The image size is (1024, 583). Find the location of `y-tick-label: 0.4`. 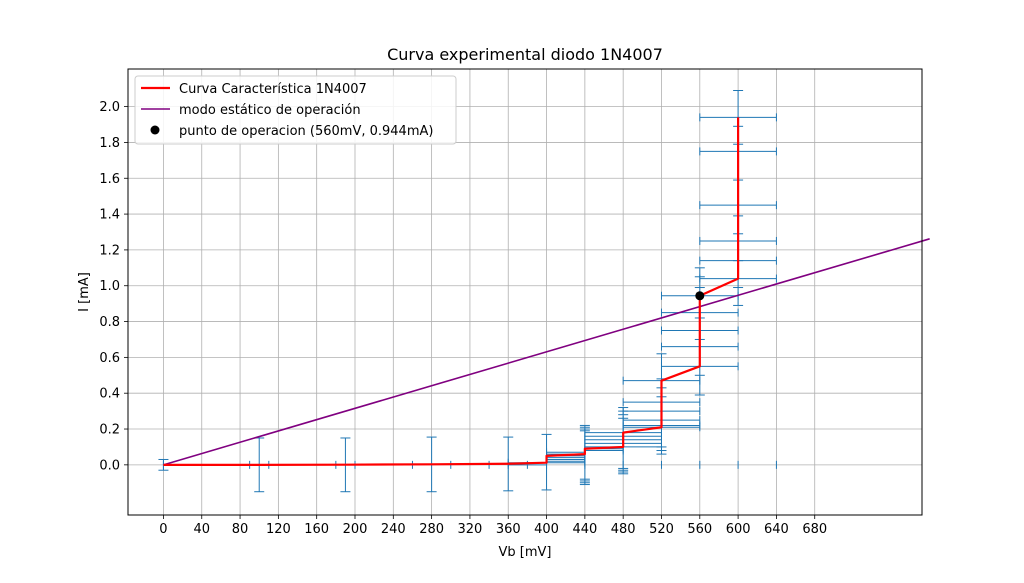

y-tick-label: 0.4 is located at coordinates (109, 394).